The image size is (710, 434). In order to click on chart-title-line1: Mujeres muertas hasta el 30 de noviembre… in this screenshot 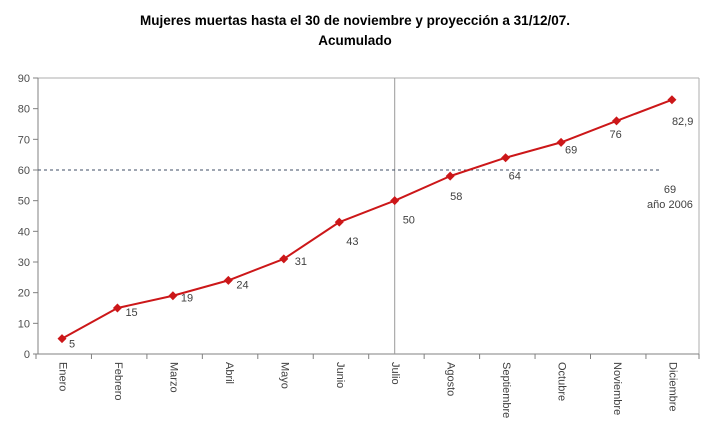, I will do `click(355, 20)`.